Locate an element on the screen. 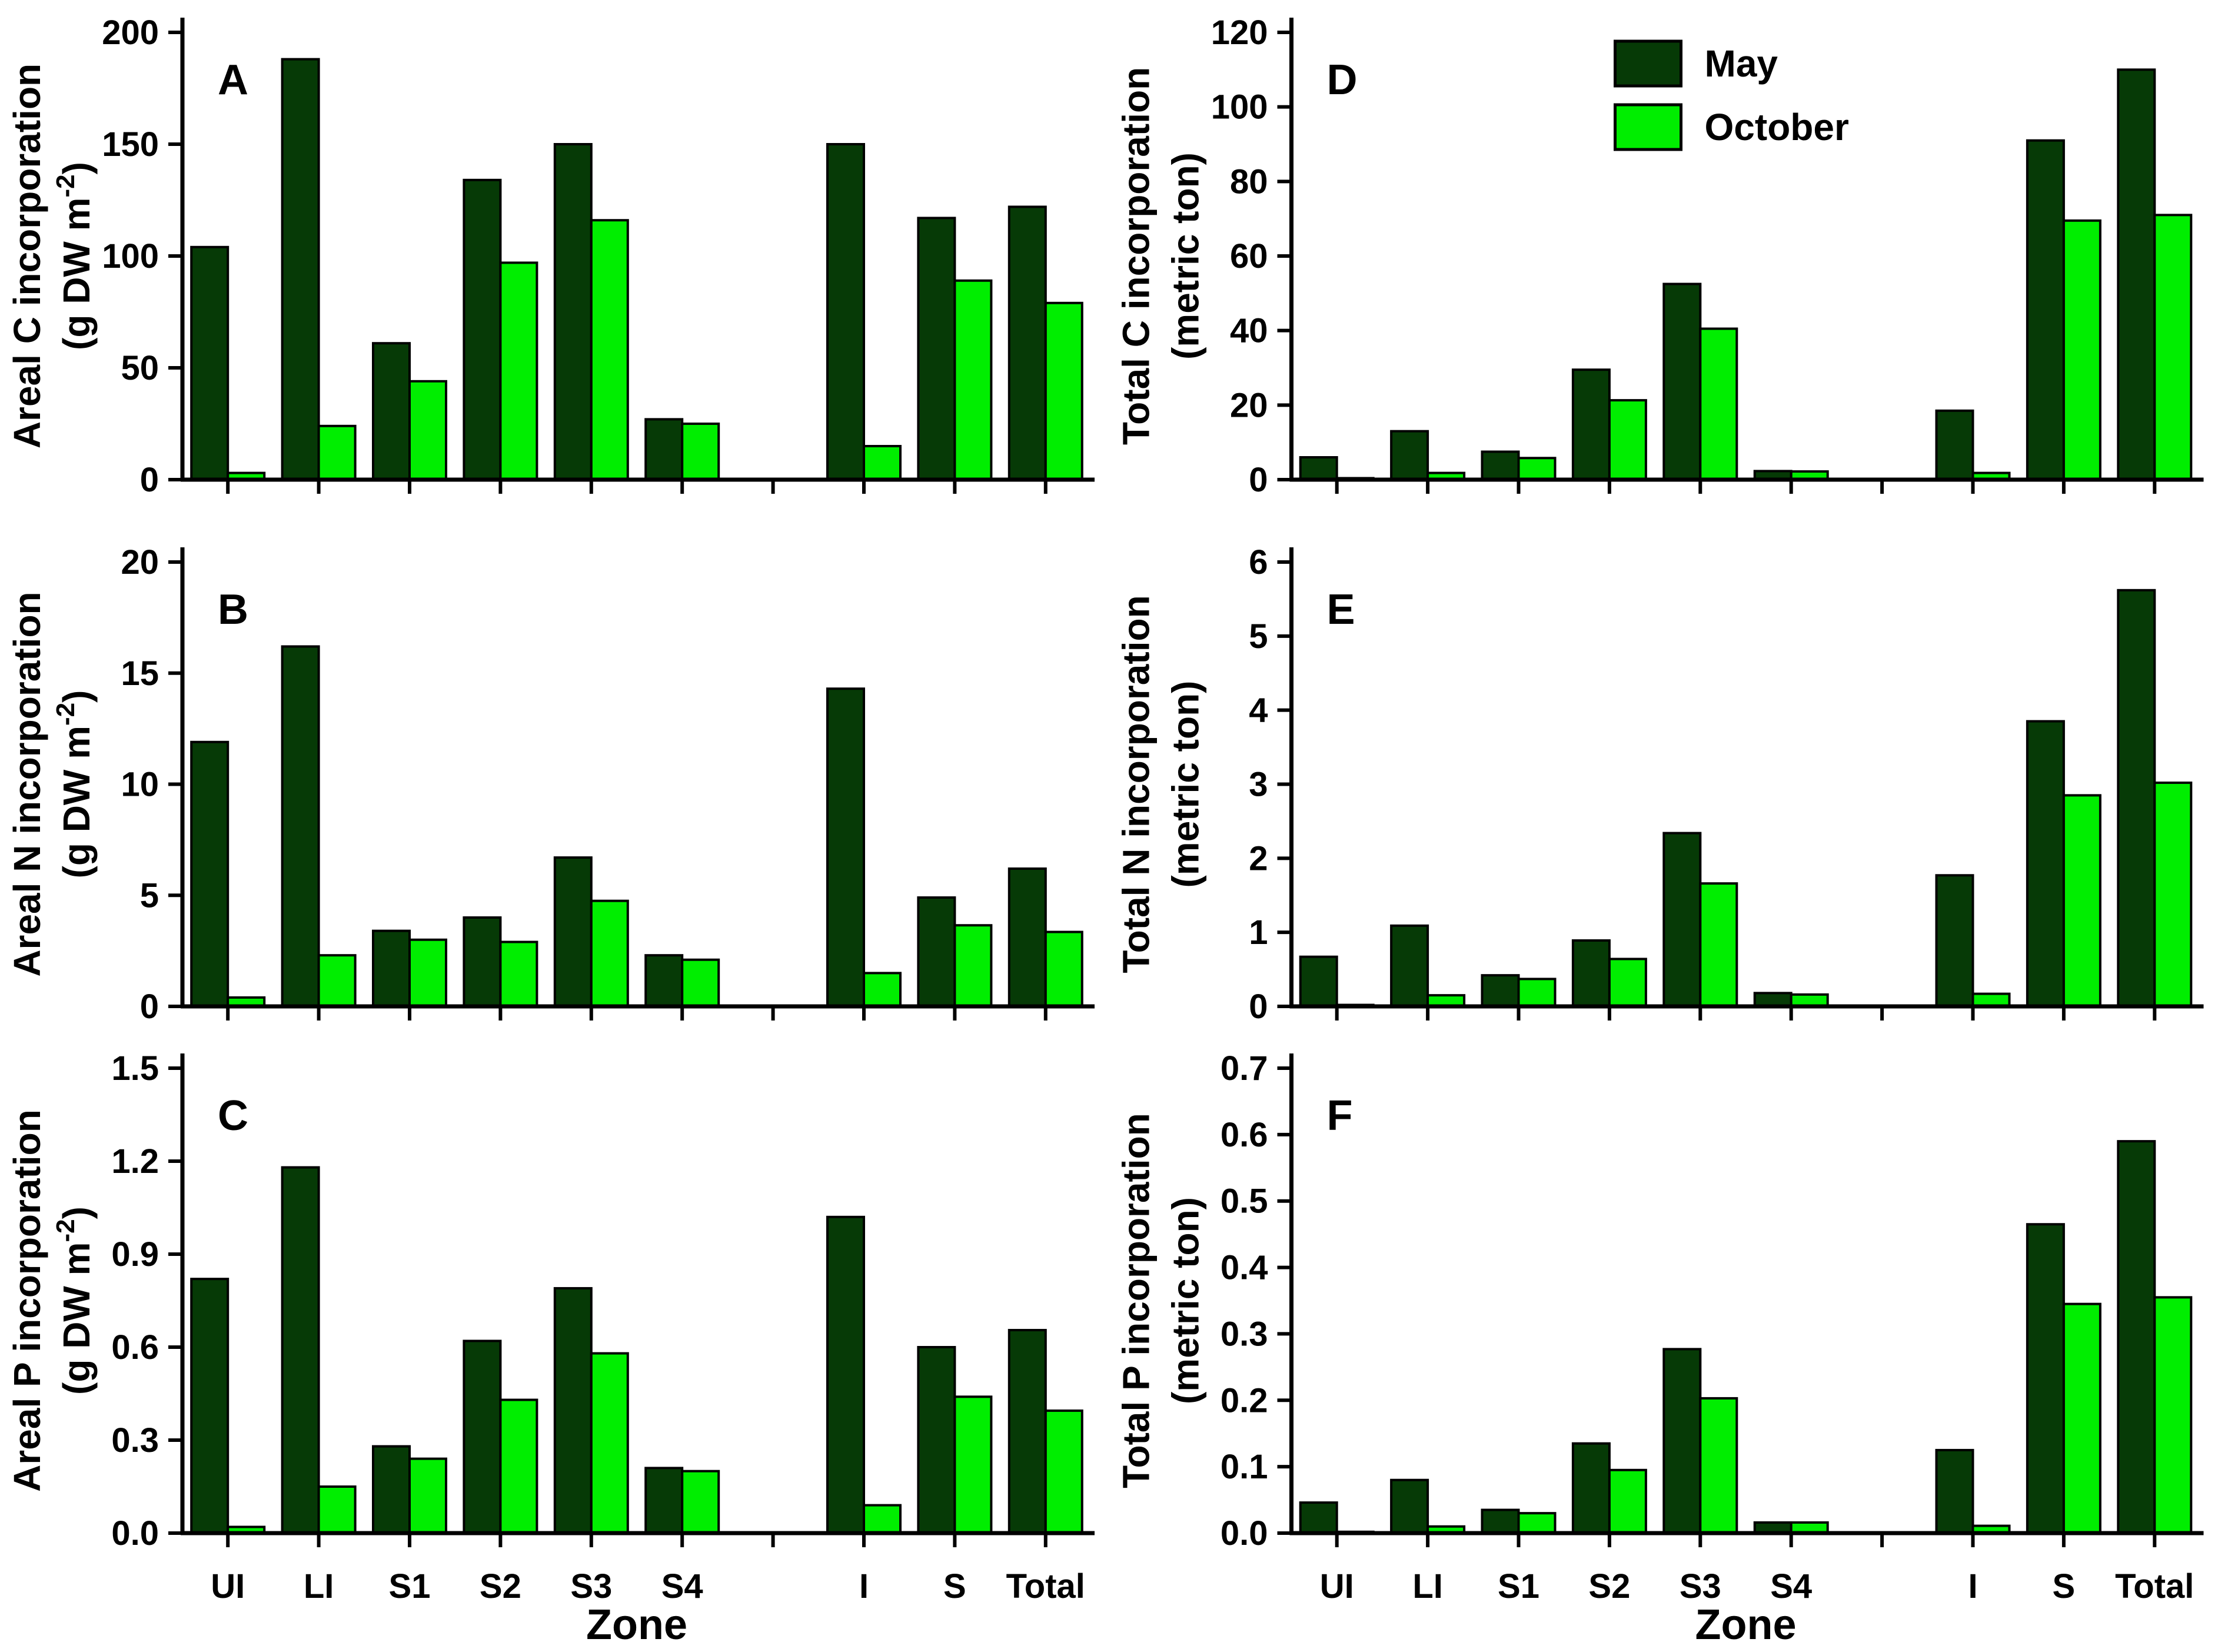 This screenshot has width=2218, height=1652. panel-letter-a: A is located at coordinates (233, 80).